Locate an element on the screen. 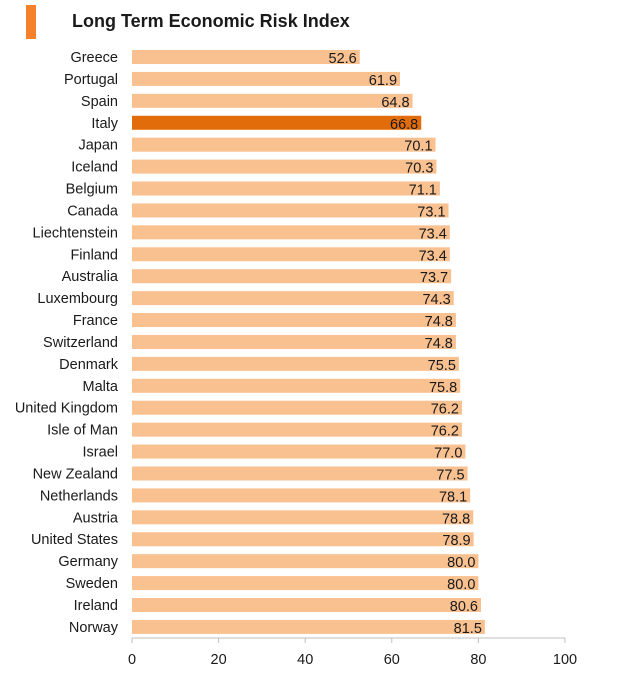  value-label: 71.1 is located at coordinates (423, 191).